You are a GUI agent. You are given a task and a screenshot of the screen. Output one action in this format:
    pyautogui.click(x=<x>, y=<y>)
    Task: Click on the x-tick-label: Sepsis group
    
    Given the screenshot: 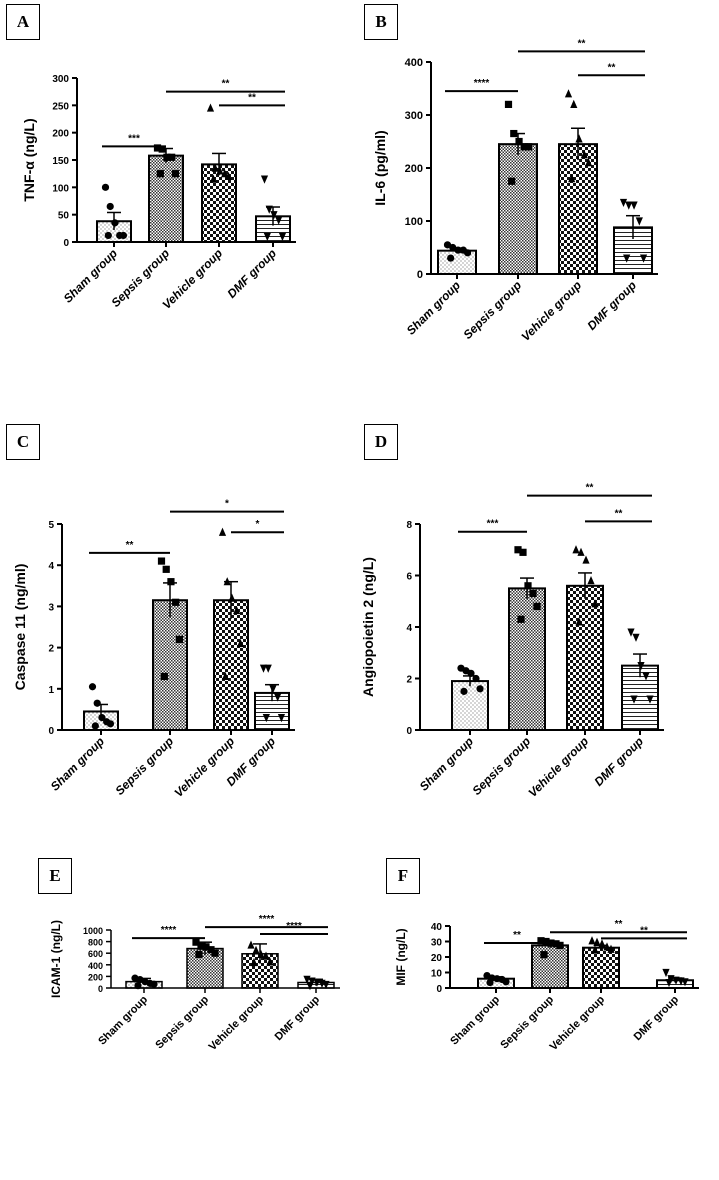 What is the action you would take?
    pyautogui.click(x=501, y=766)
    